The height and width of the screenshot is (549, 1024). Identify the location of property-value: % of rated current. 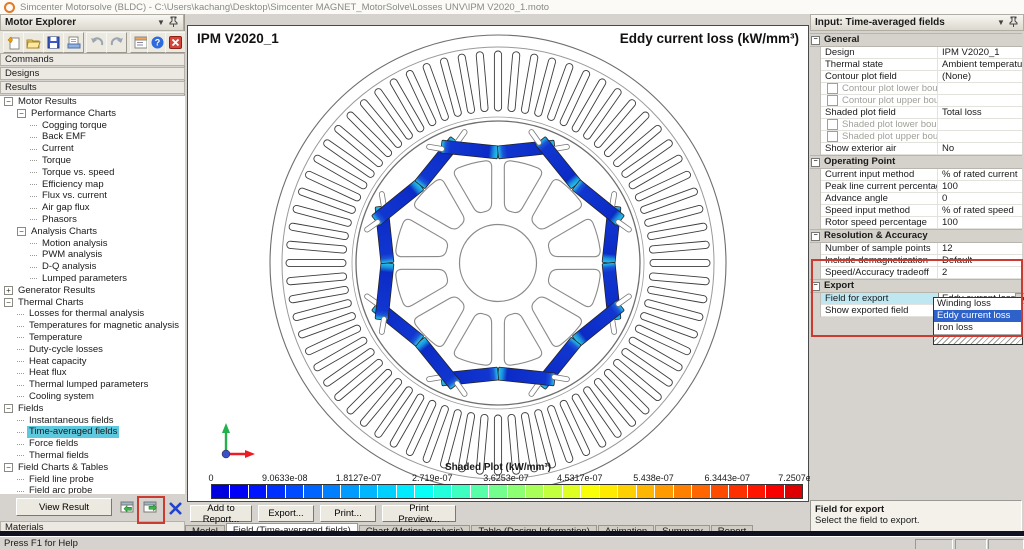
(980, 175).